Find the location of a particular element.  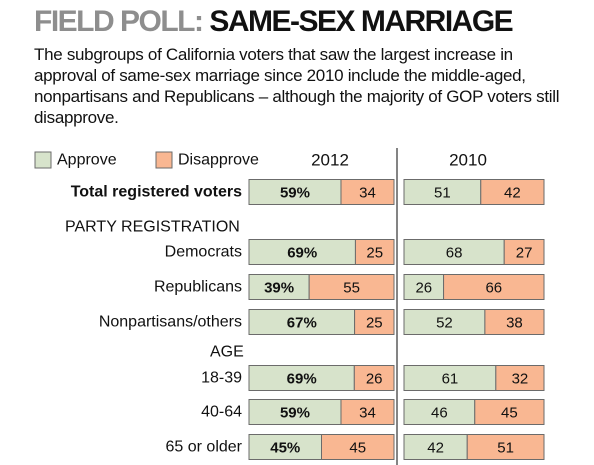

bar-disapprove-18-39-2012 is located at coordinates (374, 378).